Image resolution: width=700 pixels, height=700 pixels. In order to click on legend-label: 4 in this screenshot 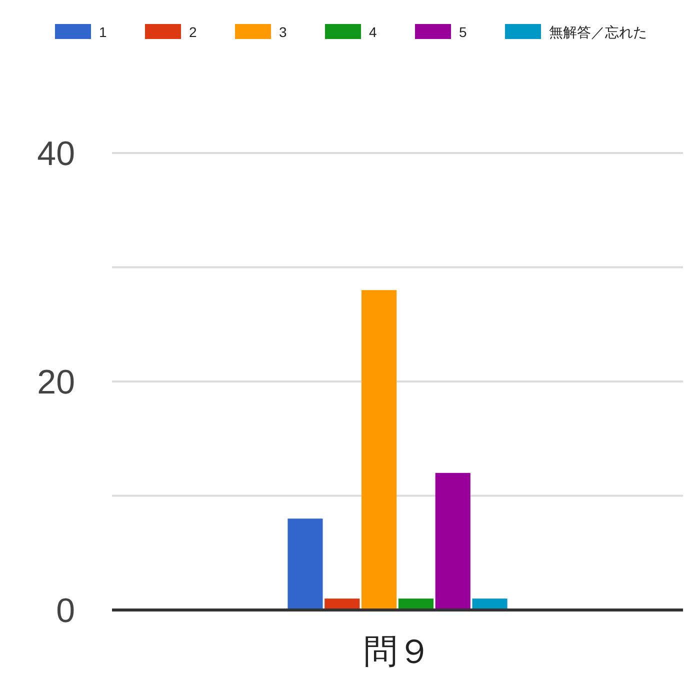, I will do `click(373, 32)`.